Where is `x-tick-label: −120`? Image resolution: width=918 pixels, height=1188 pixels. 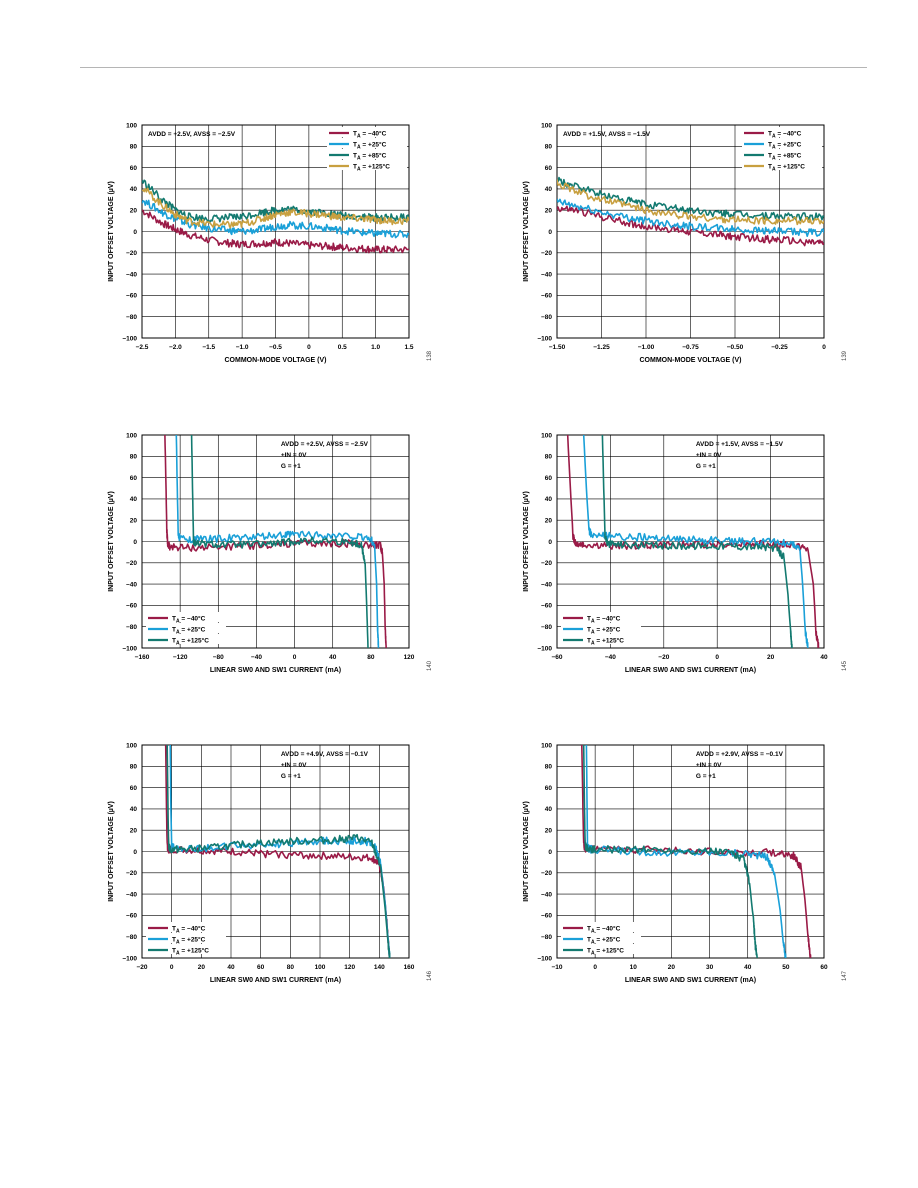
x-tick-label: −120 is located at coordinates (180, 657).